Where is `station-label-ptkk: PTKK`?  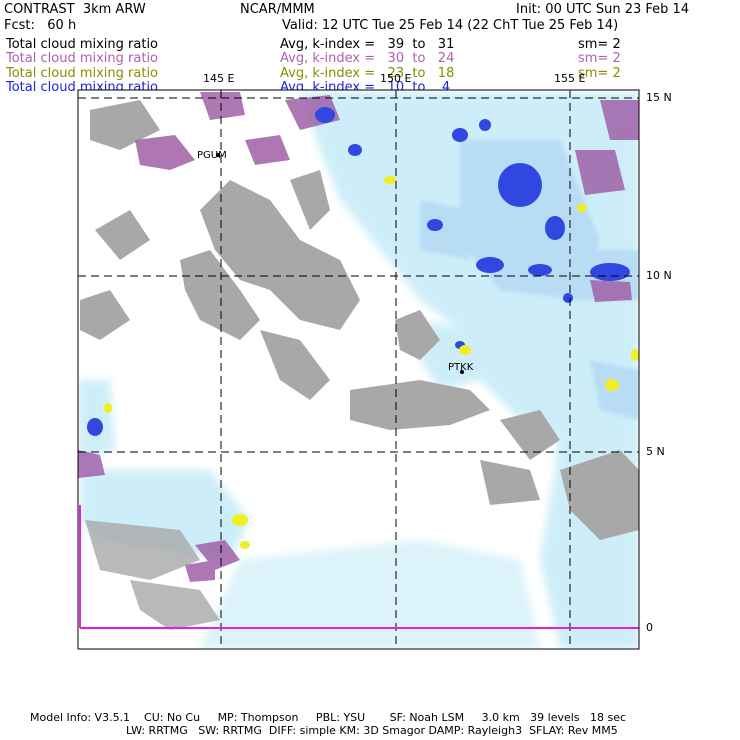 station-label-ptkk: PTKK is located at coordinates (461, 367).